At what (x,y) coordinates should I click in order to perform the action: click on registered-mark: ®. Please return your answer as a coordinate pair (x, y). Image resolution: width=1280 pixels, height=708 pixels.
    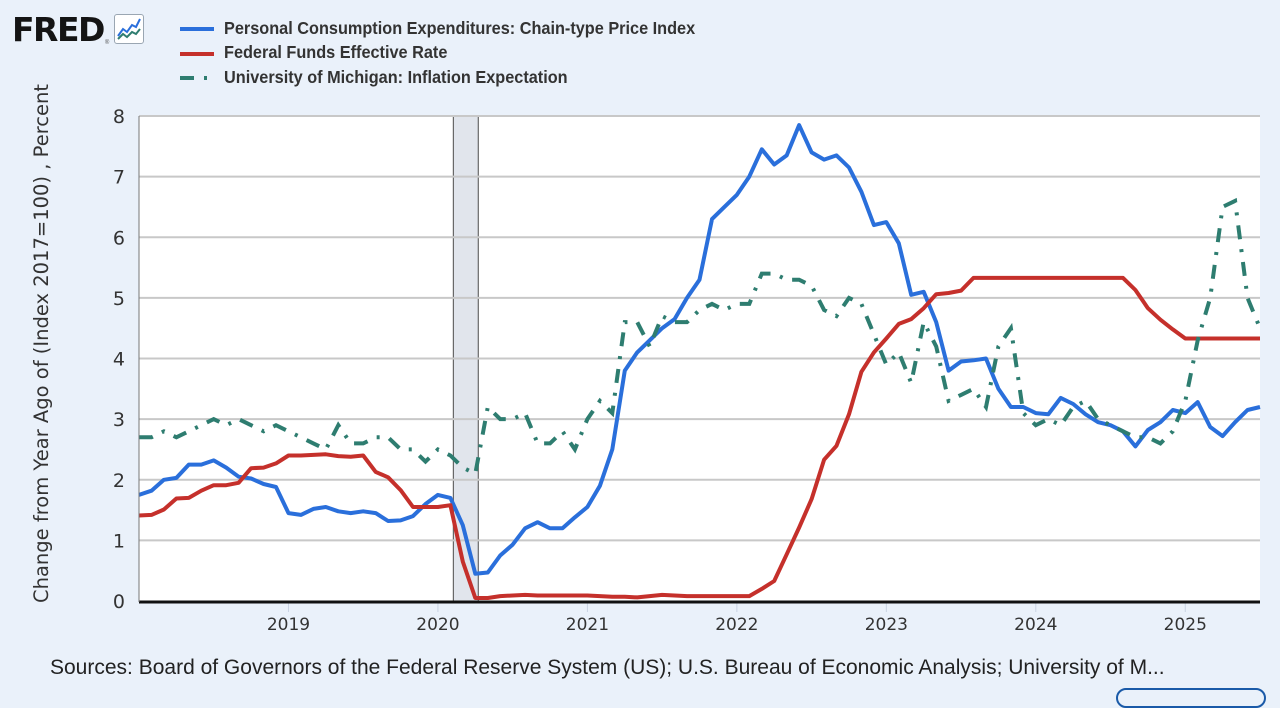
    Looking at the image, I should click on (107, 43).